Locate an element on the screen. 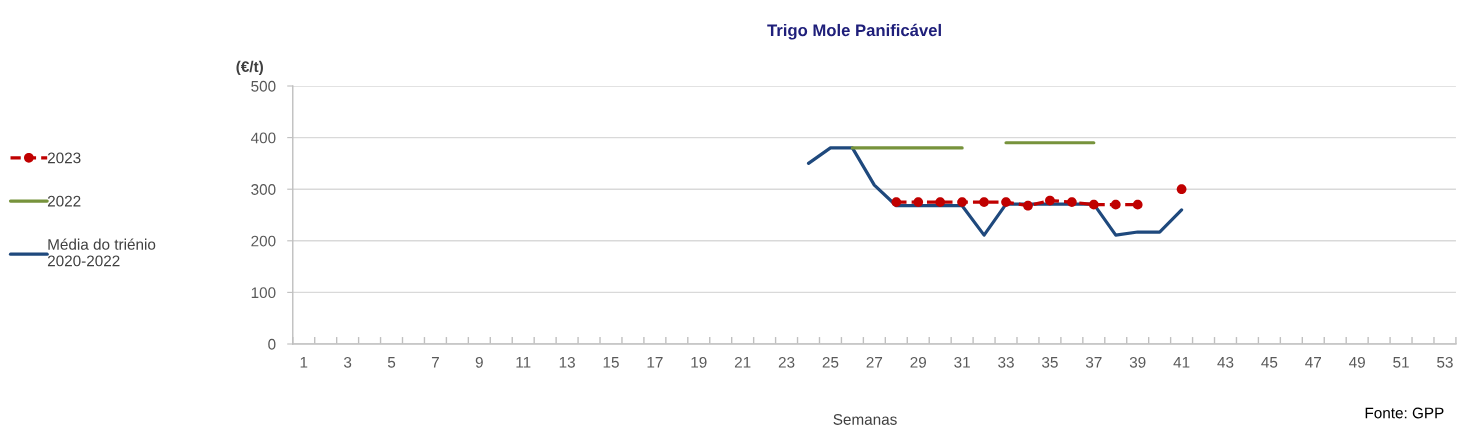 Image resolution: width=1469 pixels, height=430 pixels. x-tick-label: 13 is located at coordinates (567, 362).